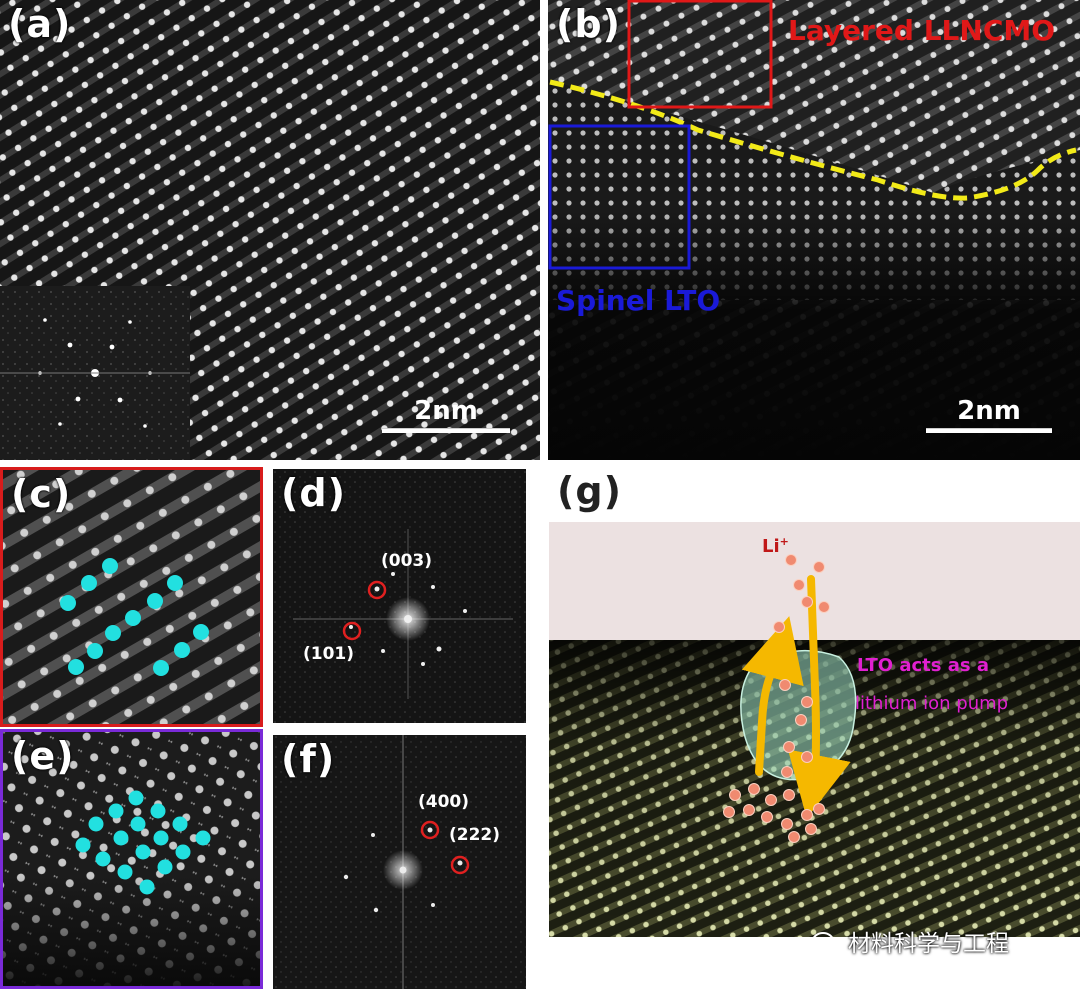 Image resolution: width=1080 pixels, height=989 pixels. What do you see at coordinates (430, 830) in the screenshot?
I see `spot-400-circle` at bounding box center [430, 830].